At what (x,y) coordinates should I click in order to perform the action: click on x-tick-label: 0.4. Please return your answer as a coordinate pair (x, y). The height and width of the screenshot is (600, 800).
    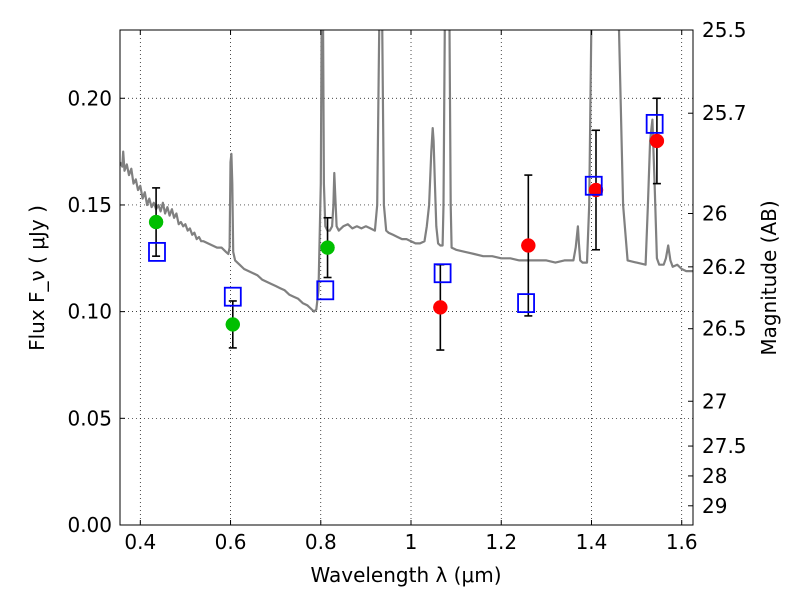
    Looking at the image, I should click on (140, 542).